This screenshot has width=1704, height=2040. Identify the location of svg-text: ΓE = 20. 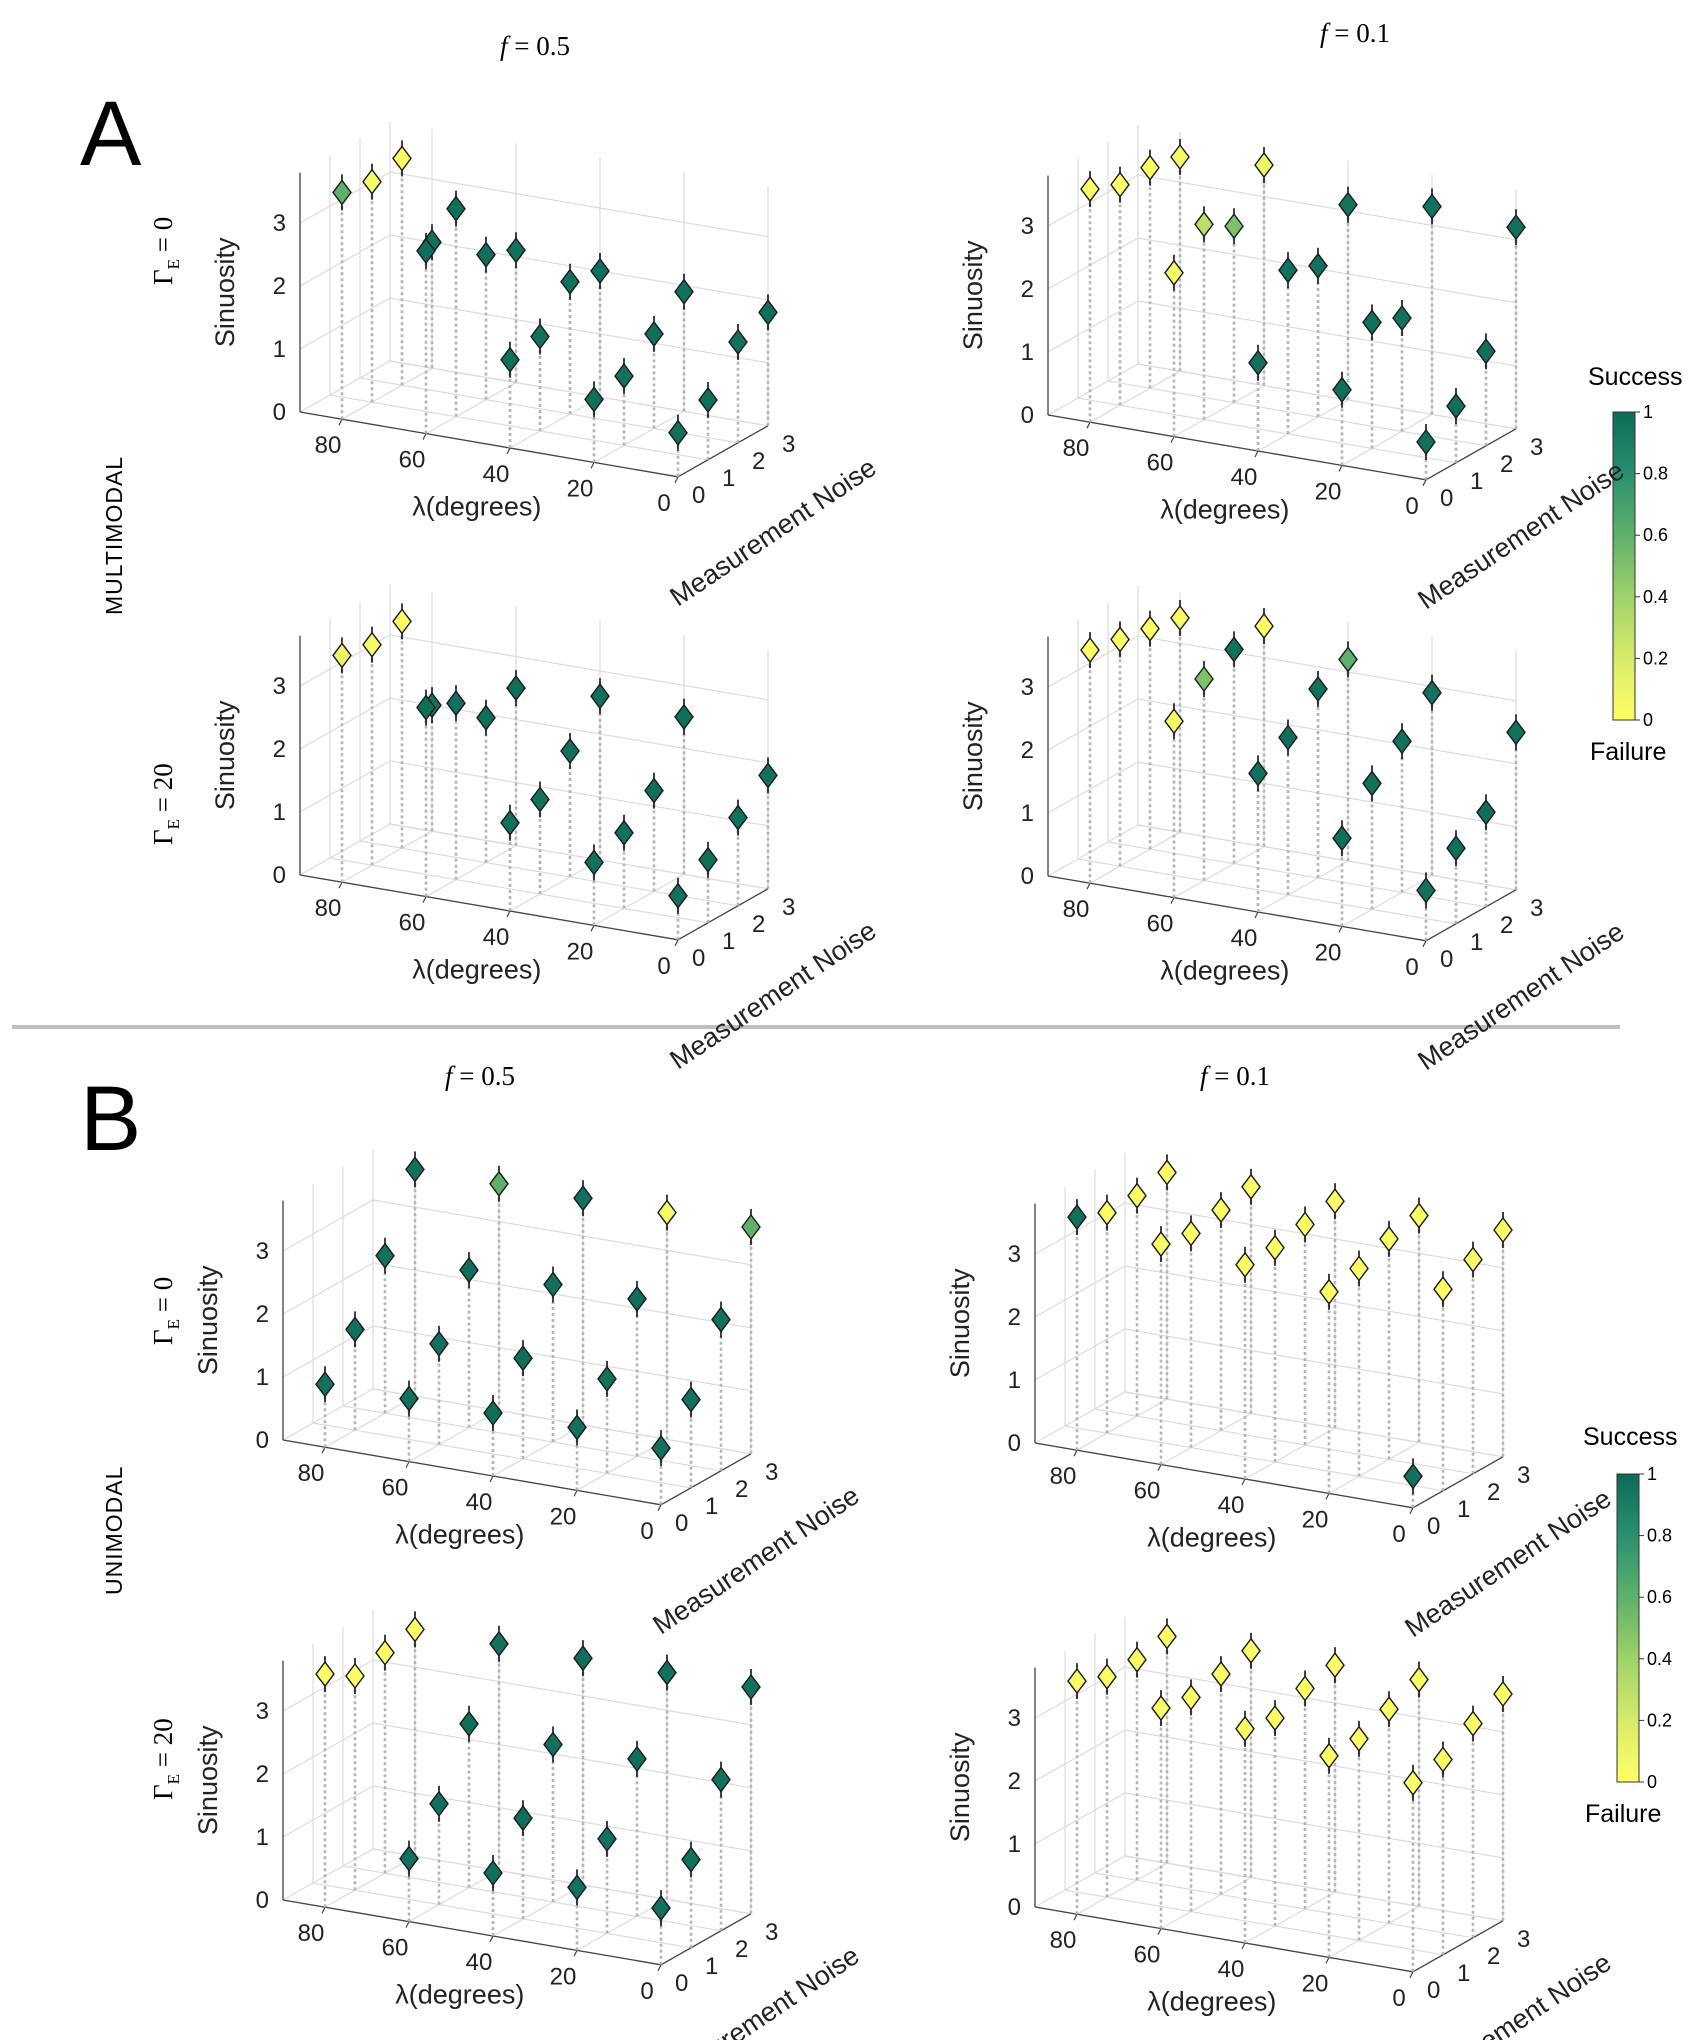
(165, 1759).